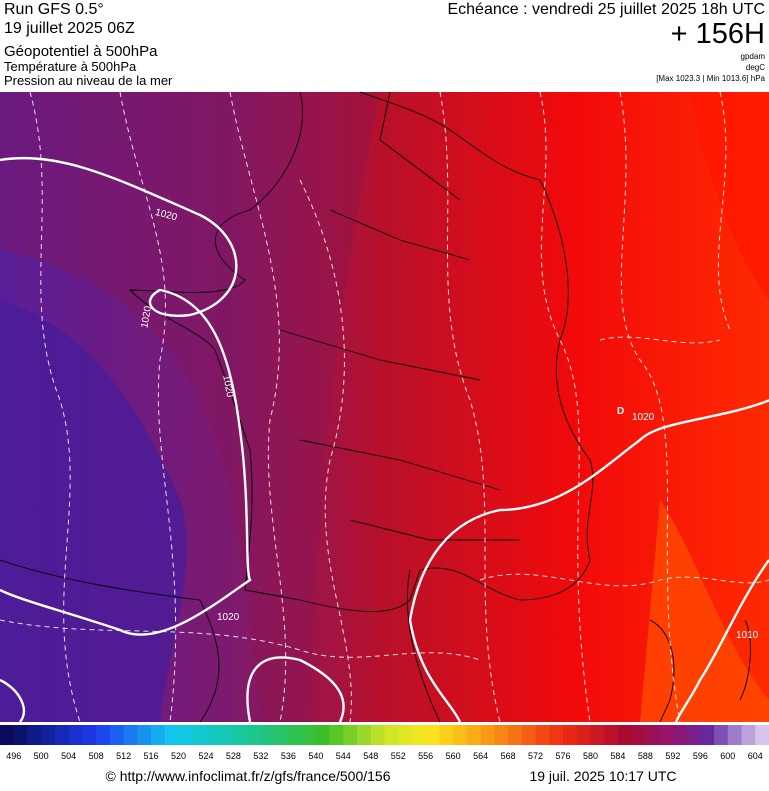 The height and width of the screenshot is (791, 769). What do you see at coordinates (151, 756) in the screenshot?
I see `colorbar-tick-label: 516` at bounding box center [151, 756].